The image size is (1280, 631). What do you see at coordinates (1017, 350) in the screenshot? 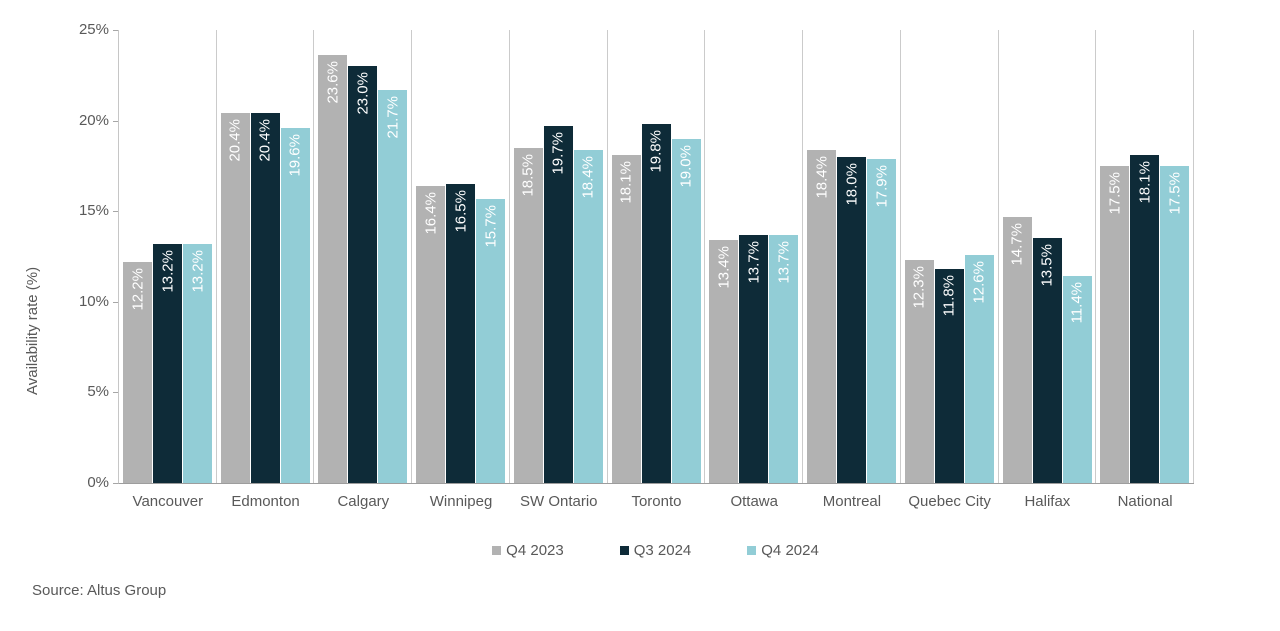
I see `bar: 14.7%` at bounding box center [1017, 350].